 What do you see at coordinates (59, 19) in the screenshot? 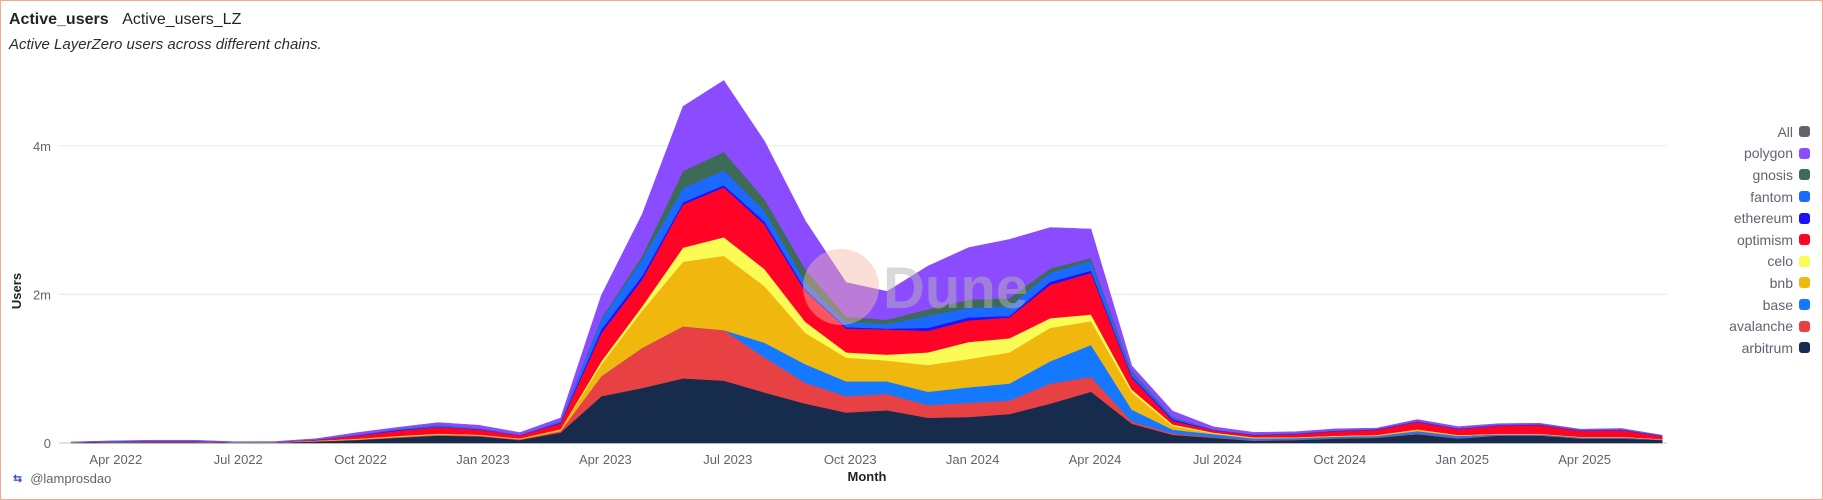
I see `query-title: Active_users` at bounding box center [59, 19].